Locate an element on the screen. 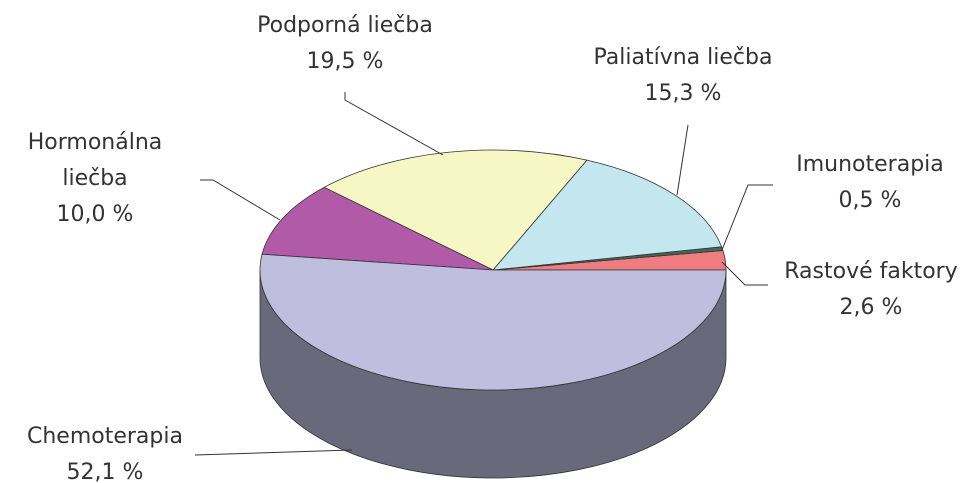 Image resolution: width=974 pixels, height=483 pixels. slice-label: Imunoterapia 0,5 % is located at coordinates (869, 183).